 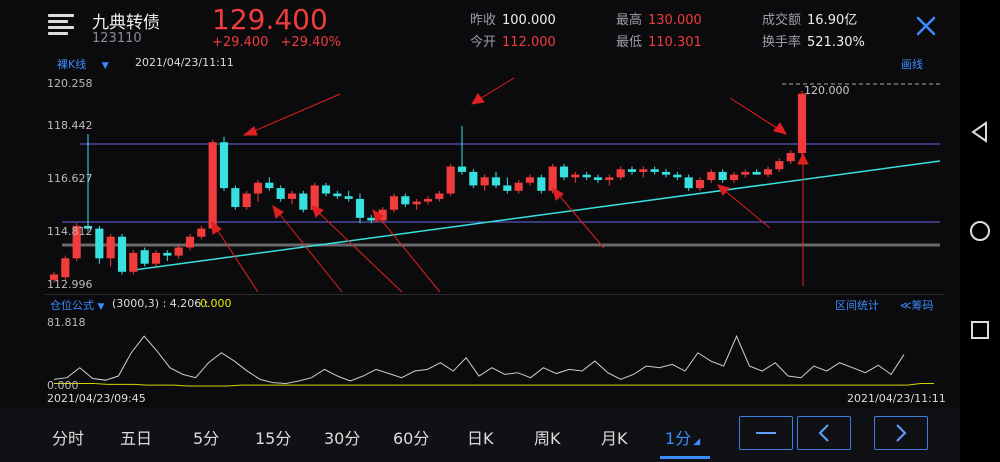 I want to click on indicator-line, so click(x=479, y=359).